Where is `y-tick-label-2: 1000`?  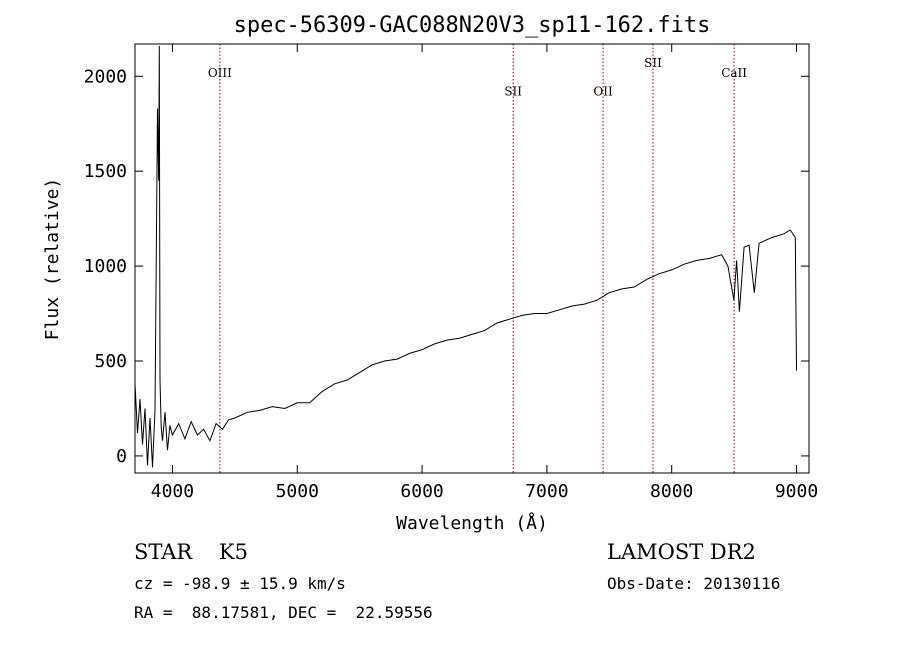
y-tick-label-2: 1000 is located at coordinates (105, 266).